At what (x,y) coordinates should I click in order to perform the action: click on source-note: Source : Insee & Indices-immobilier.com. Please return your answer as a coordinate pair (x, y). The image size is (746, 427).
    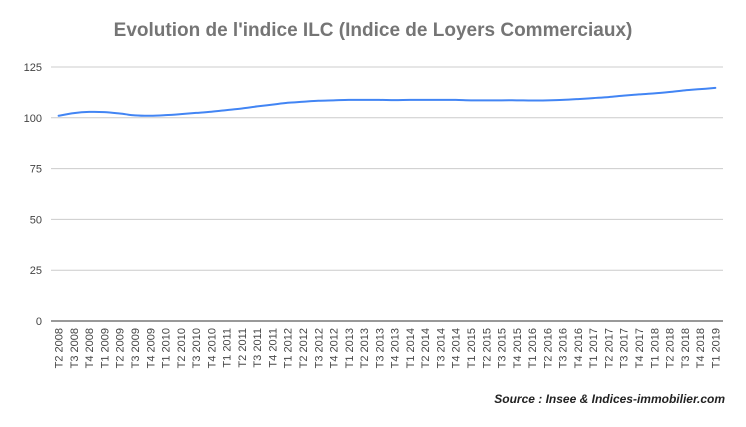
    Looking at the image, I should click on (609, 399).